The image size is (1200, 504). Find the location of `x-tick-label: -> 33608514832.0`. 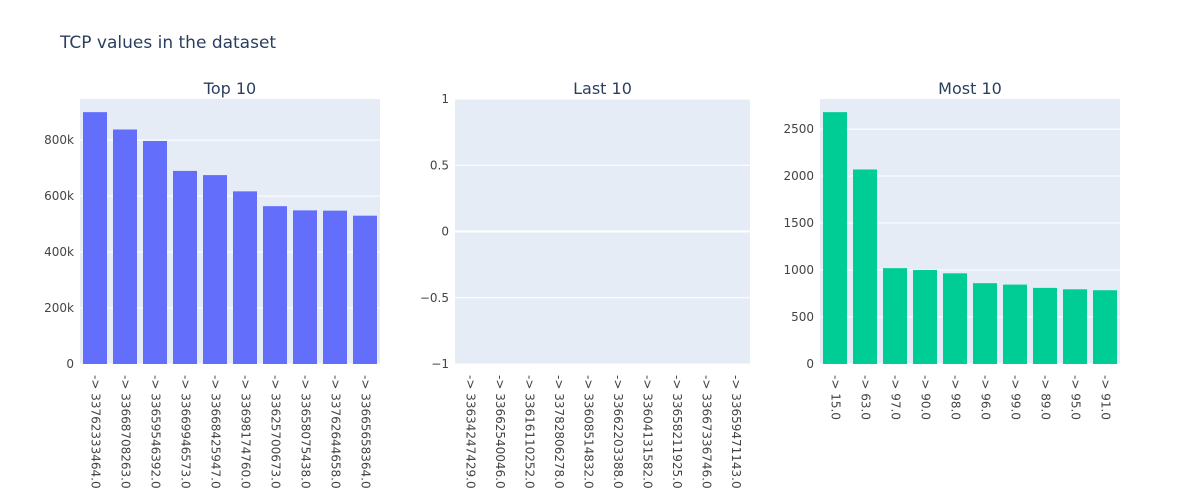

x-tick-label: -> 33608514832.0 is located at coordinates (588, 432).